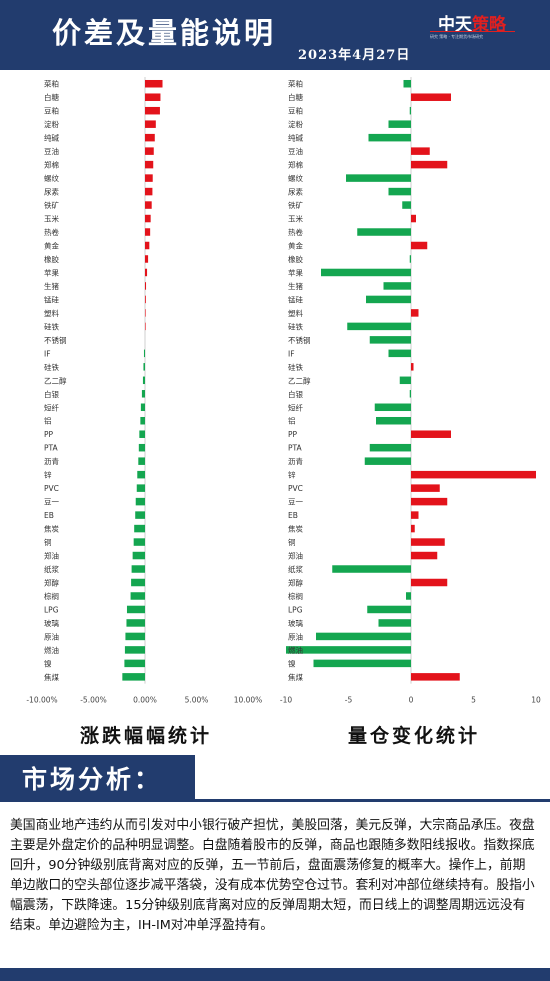  I want to click on change-category-label: PTA, so click(51, 448).